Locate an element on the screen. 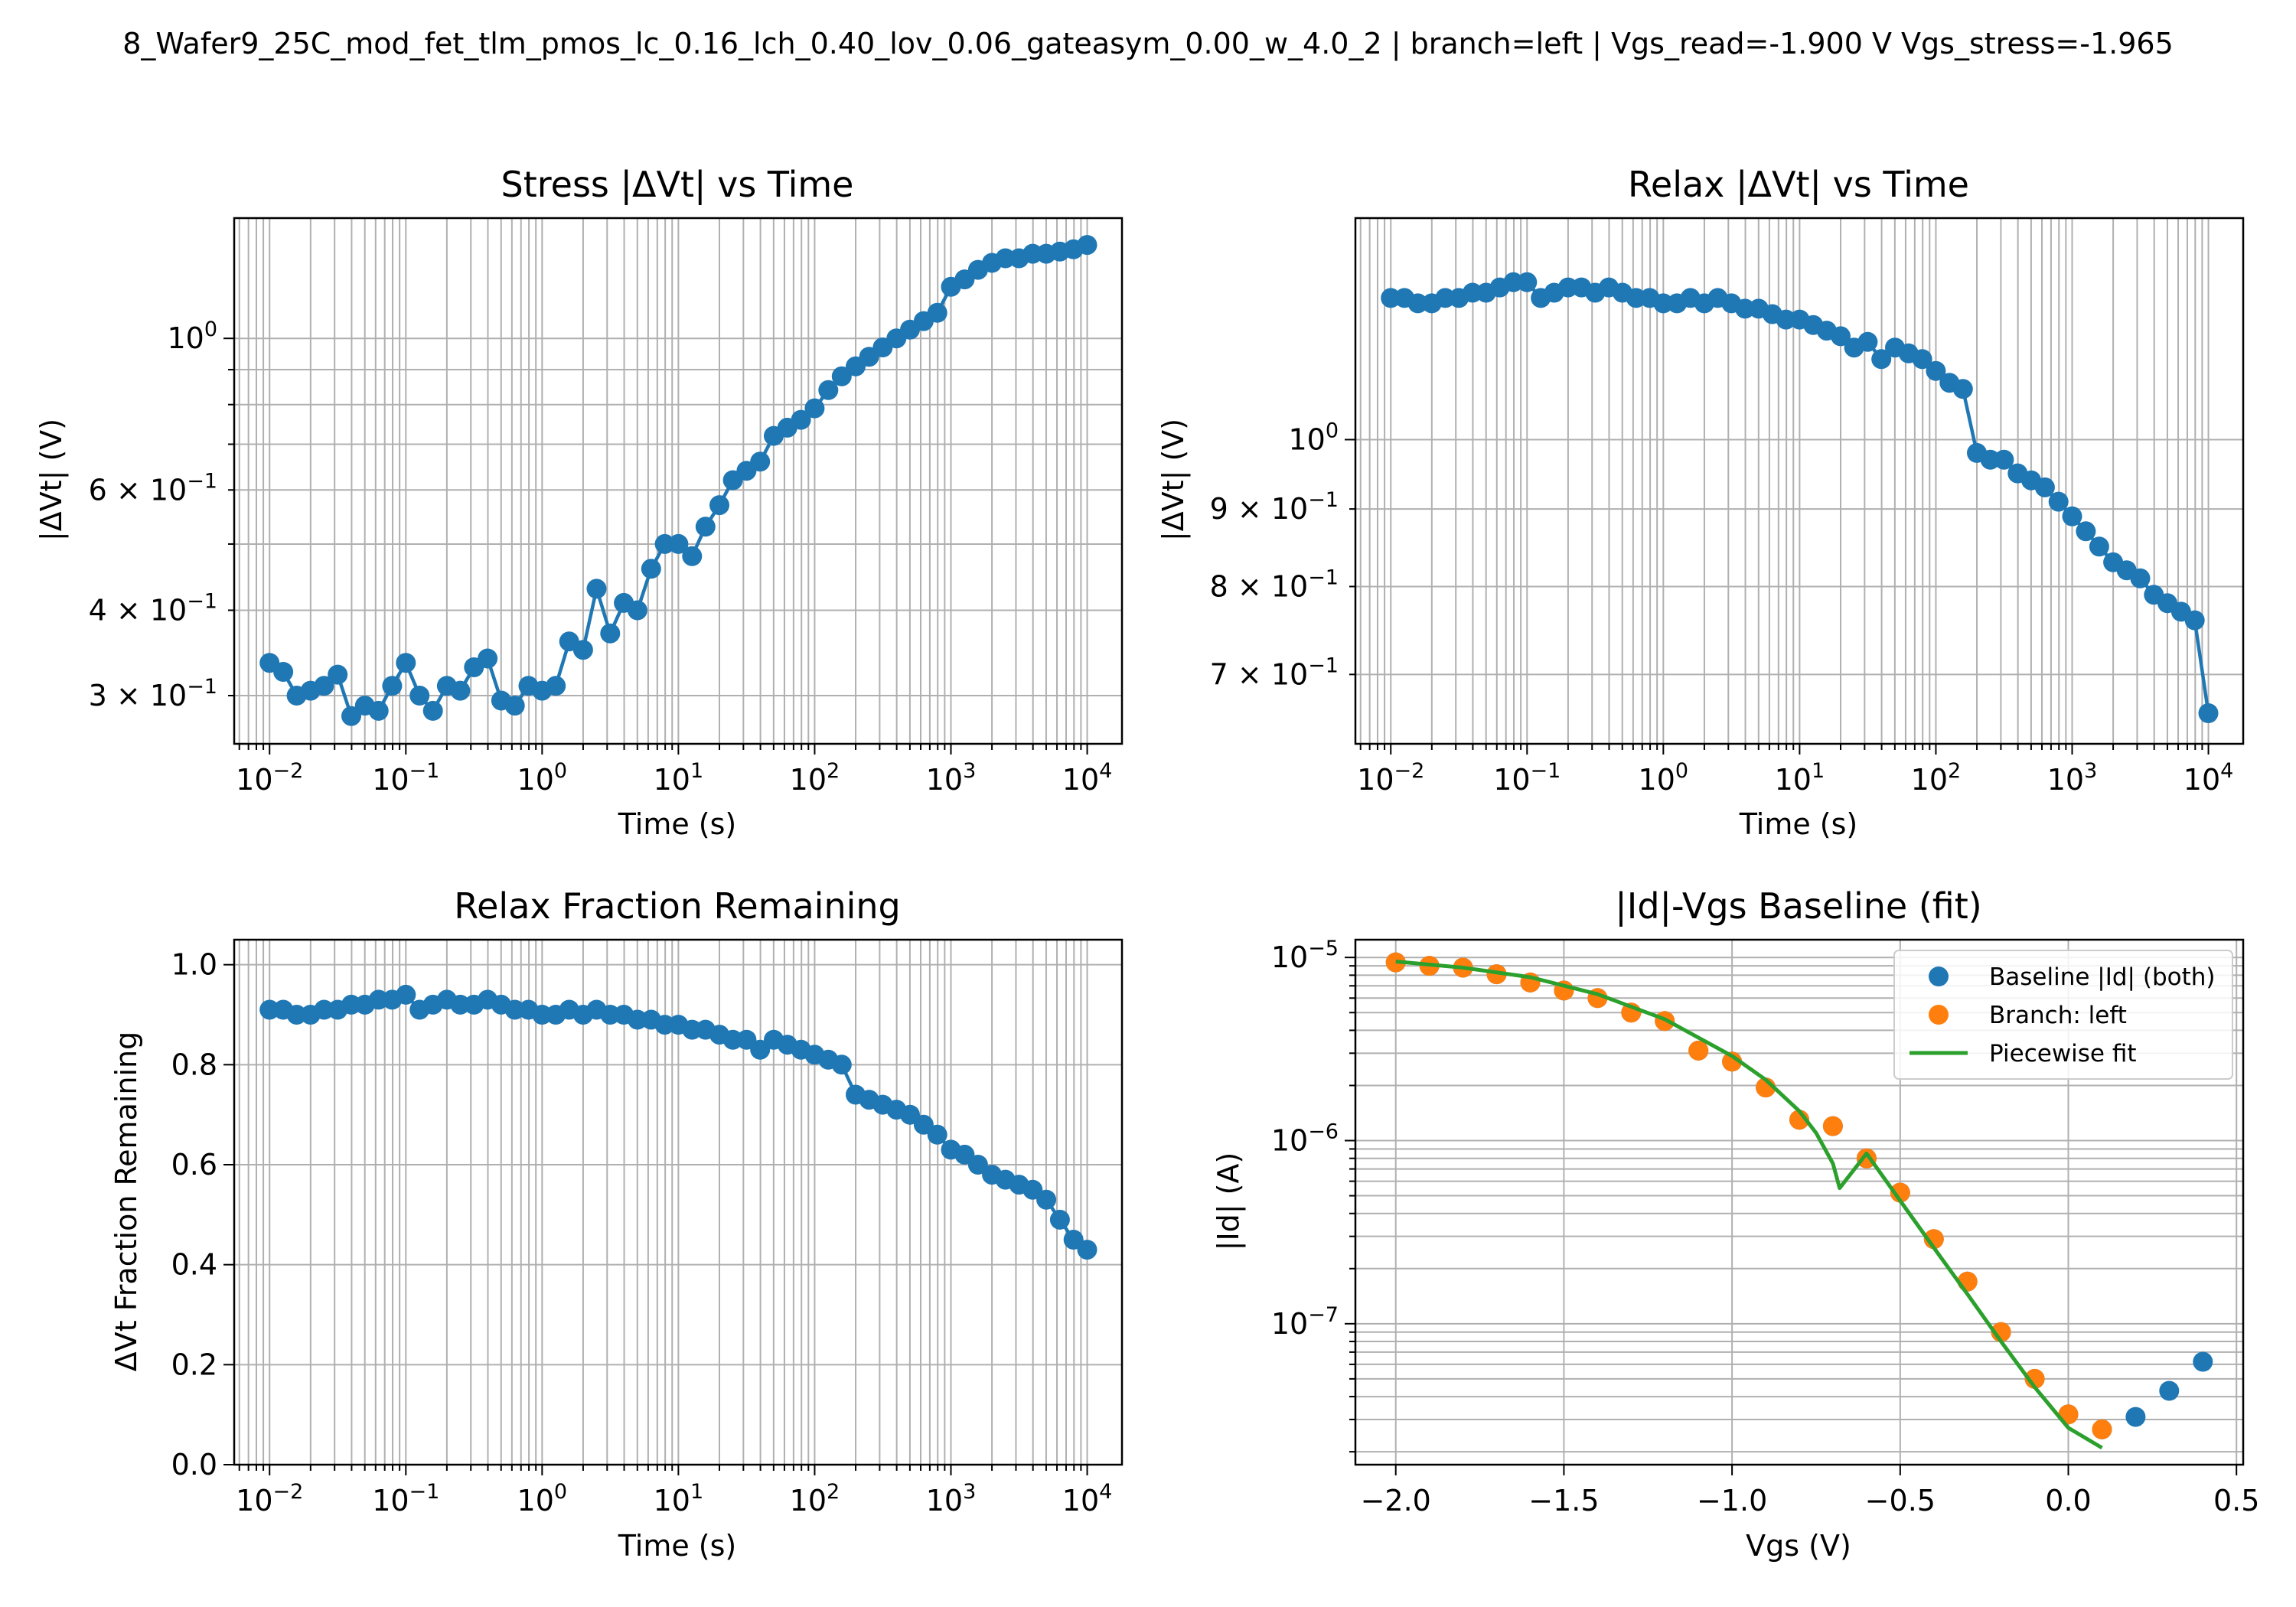 This screenshot has width=2296, height=1607. x-tick-label: −1.0 is located at coordinates (1732, 1500).